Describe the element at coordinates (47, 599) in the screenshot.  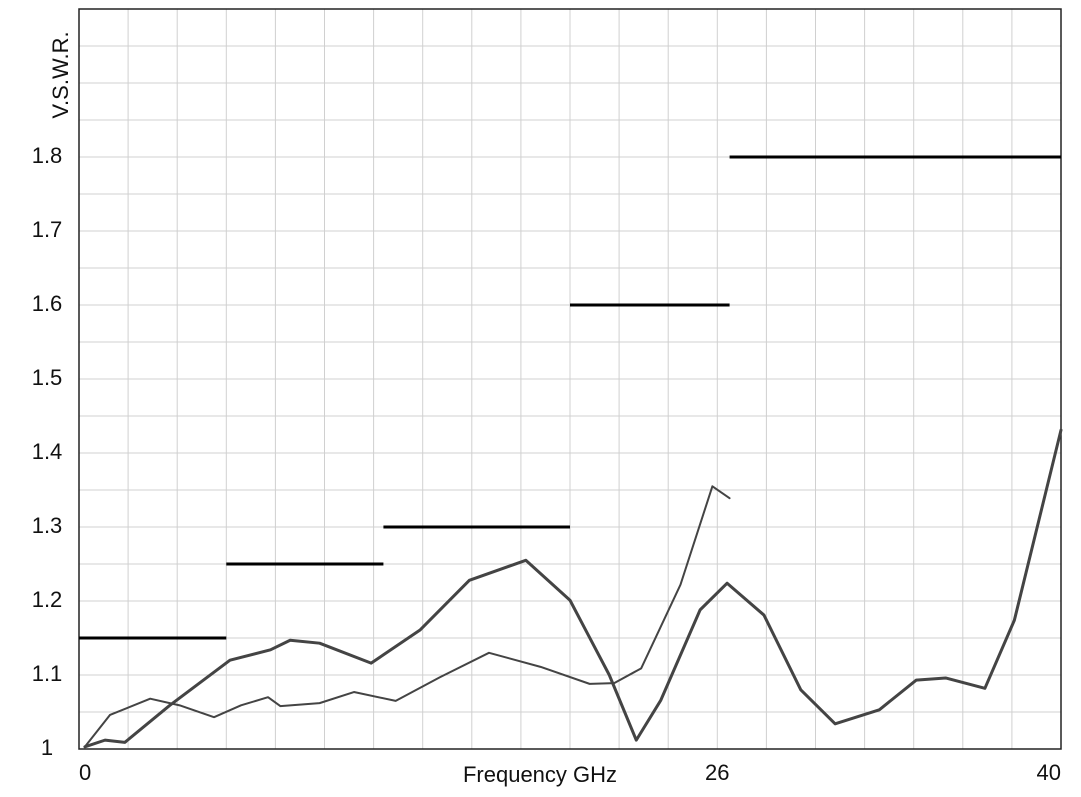
I see `y-tick-label: 1.2` at that location.